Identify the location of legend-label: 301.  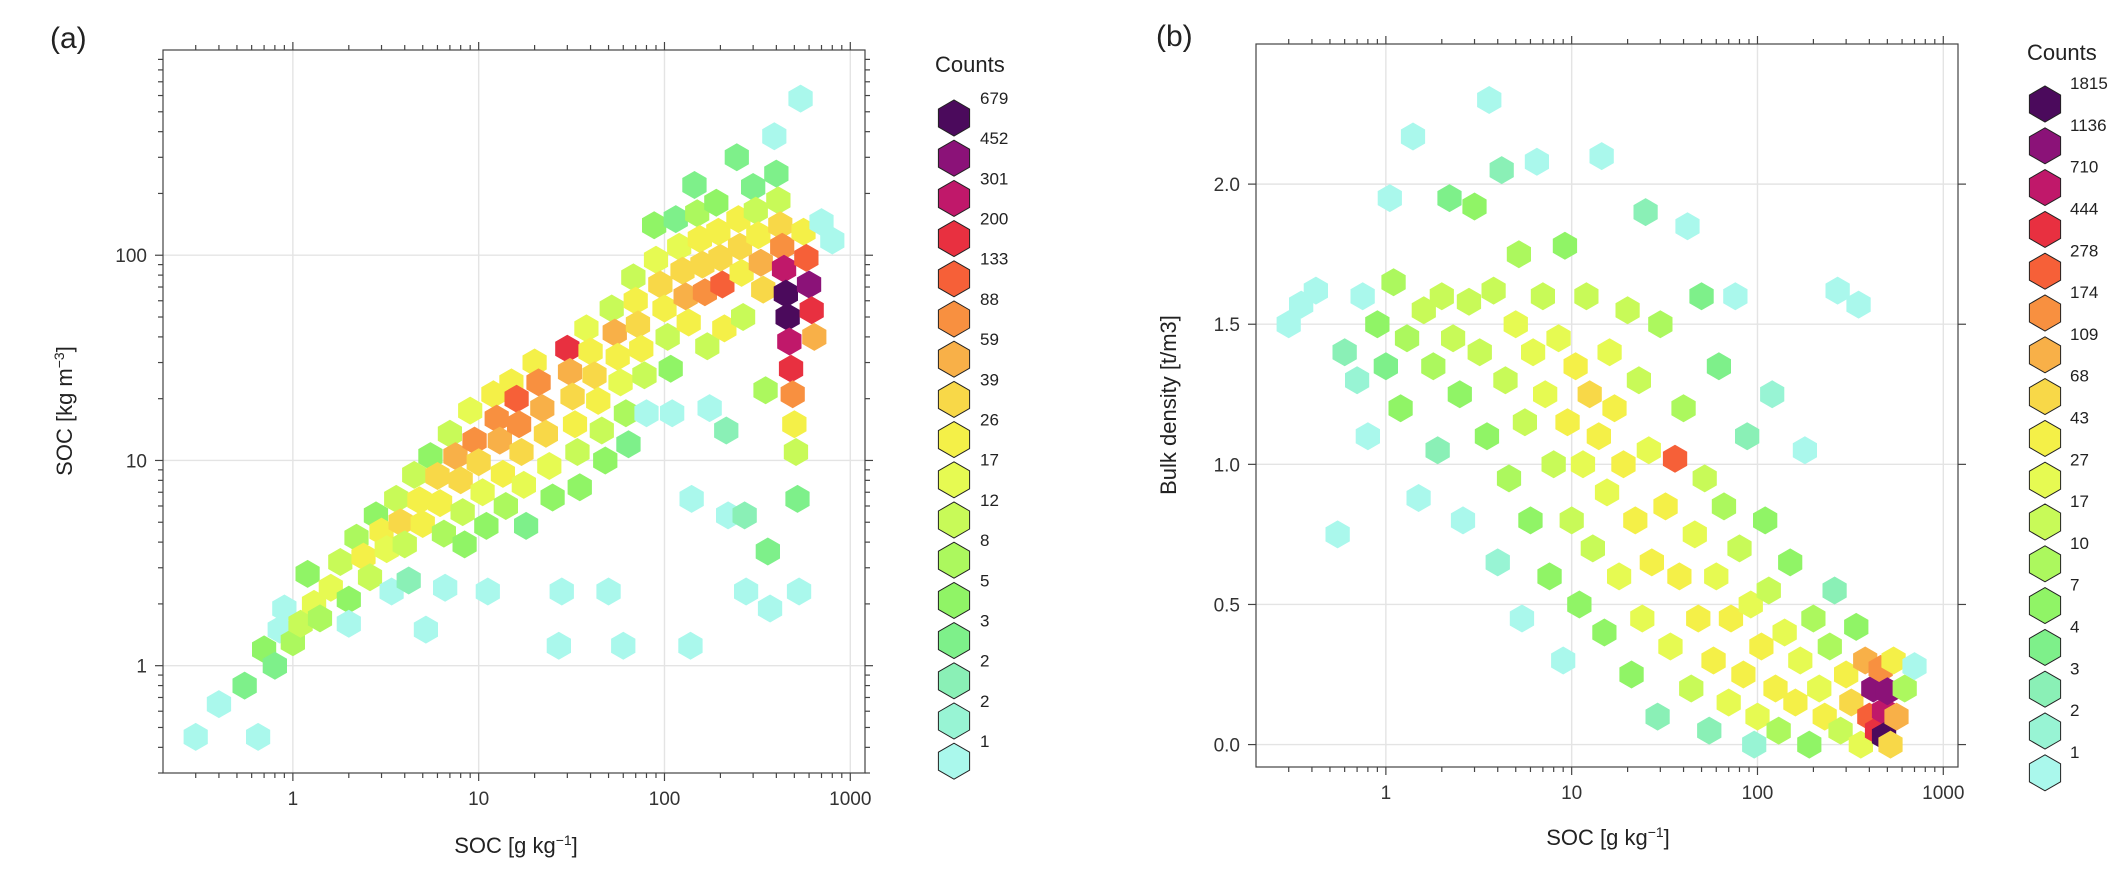
(994, 178).